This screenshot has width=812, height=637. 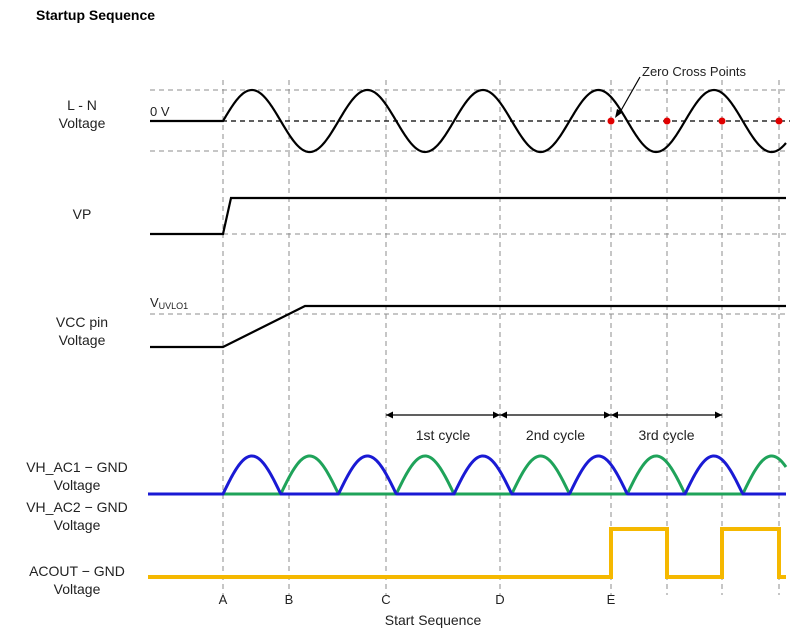 I want to click on marker-b: B, so click(x=289, y=599).